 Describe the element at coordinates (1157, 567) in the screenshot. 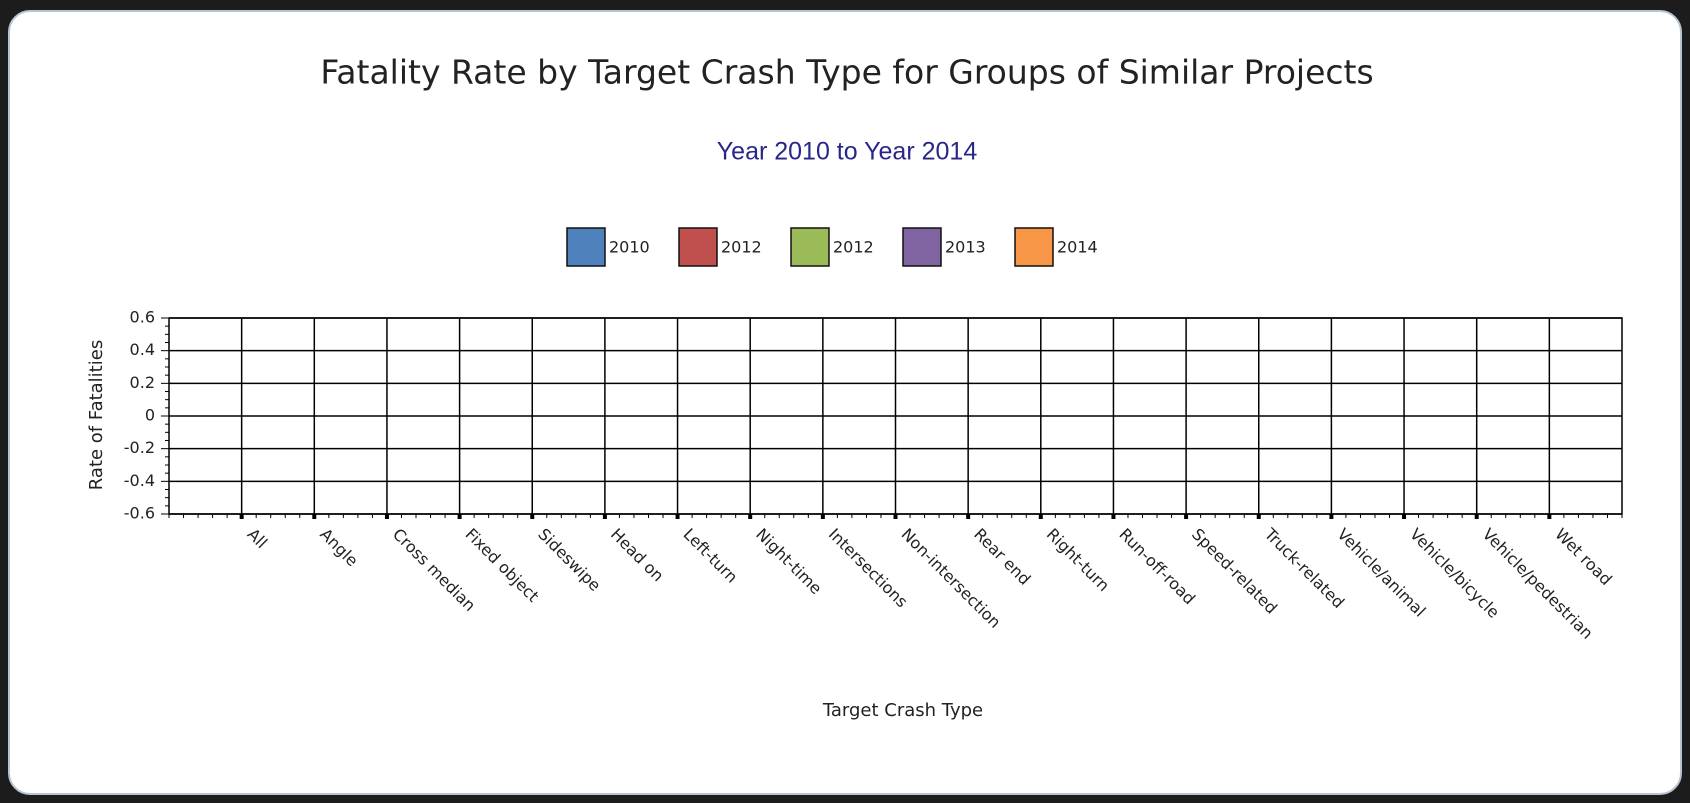

I see `x-tick-label: Run-off-road` at that location.